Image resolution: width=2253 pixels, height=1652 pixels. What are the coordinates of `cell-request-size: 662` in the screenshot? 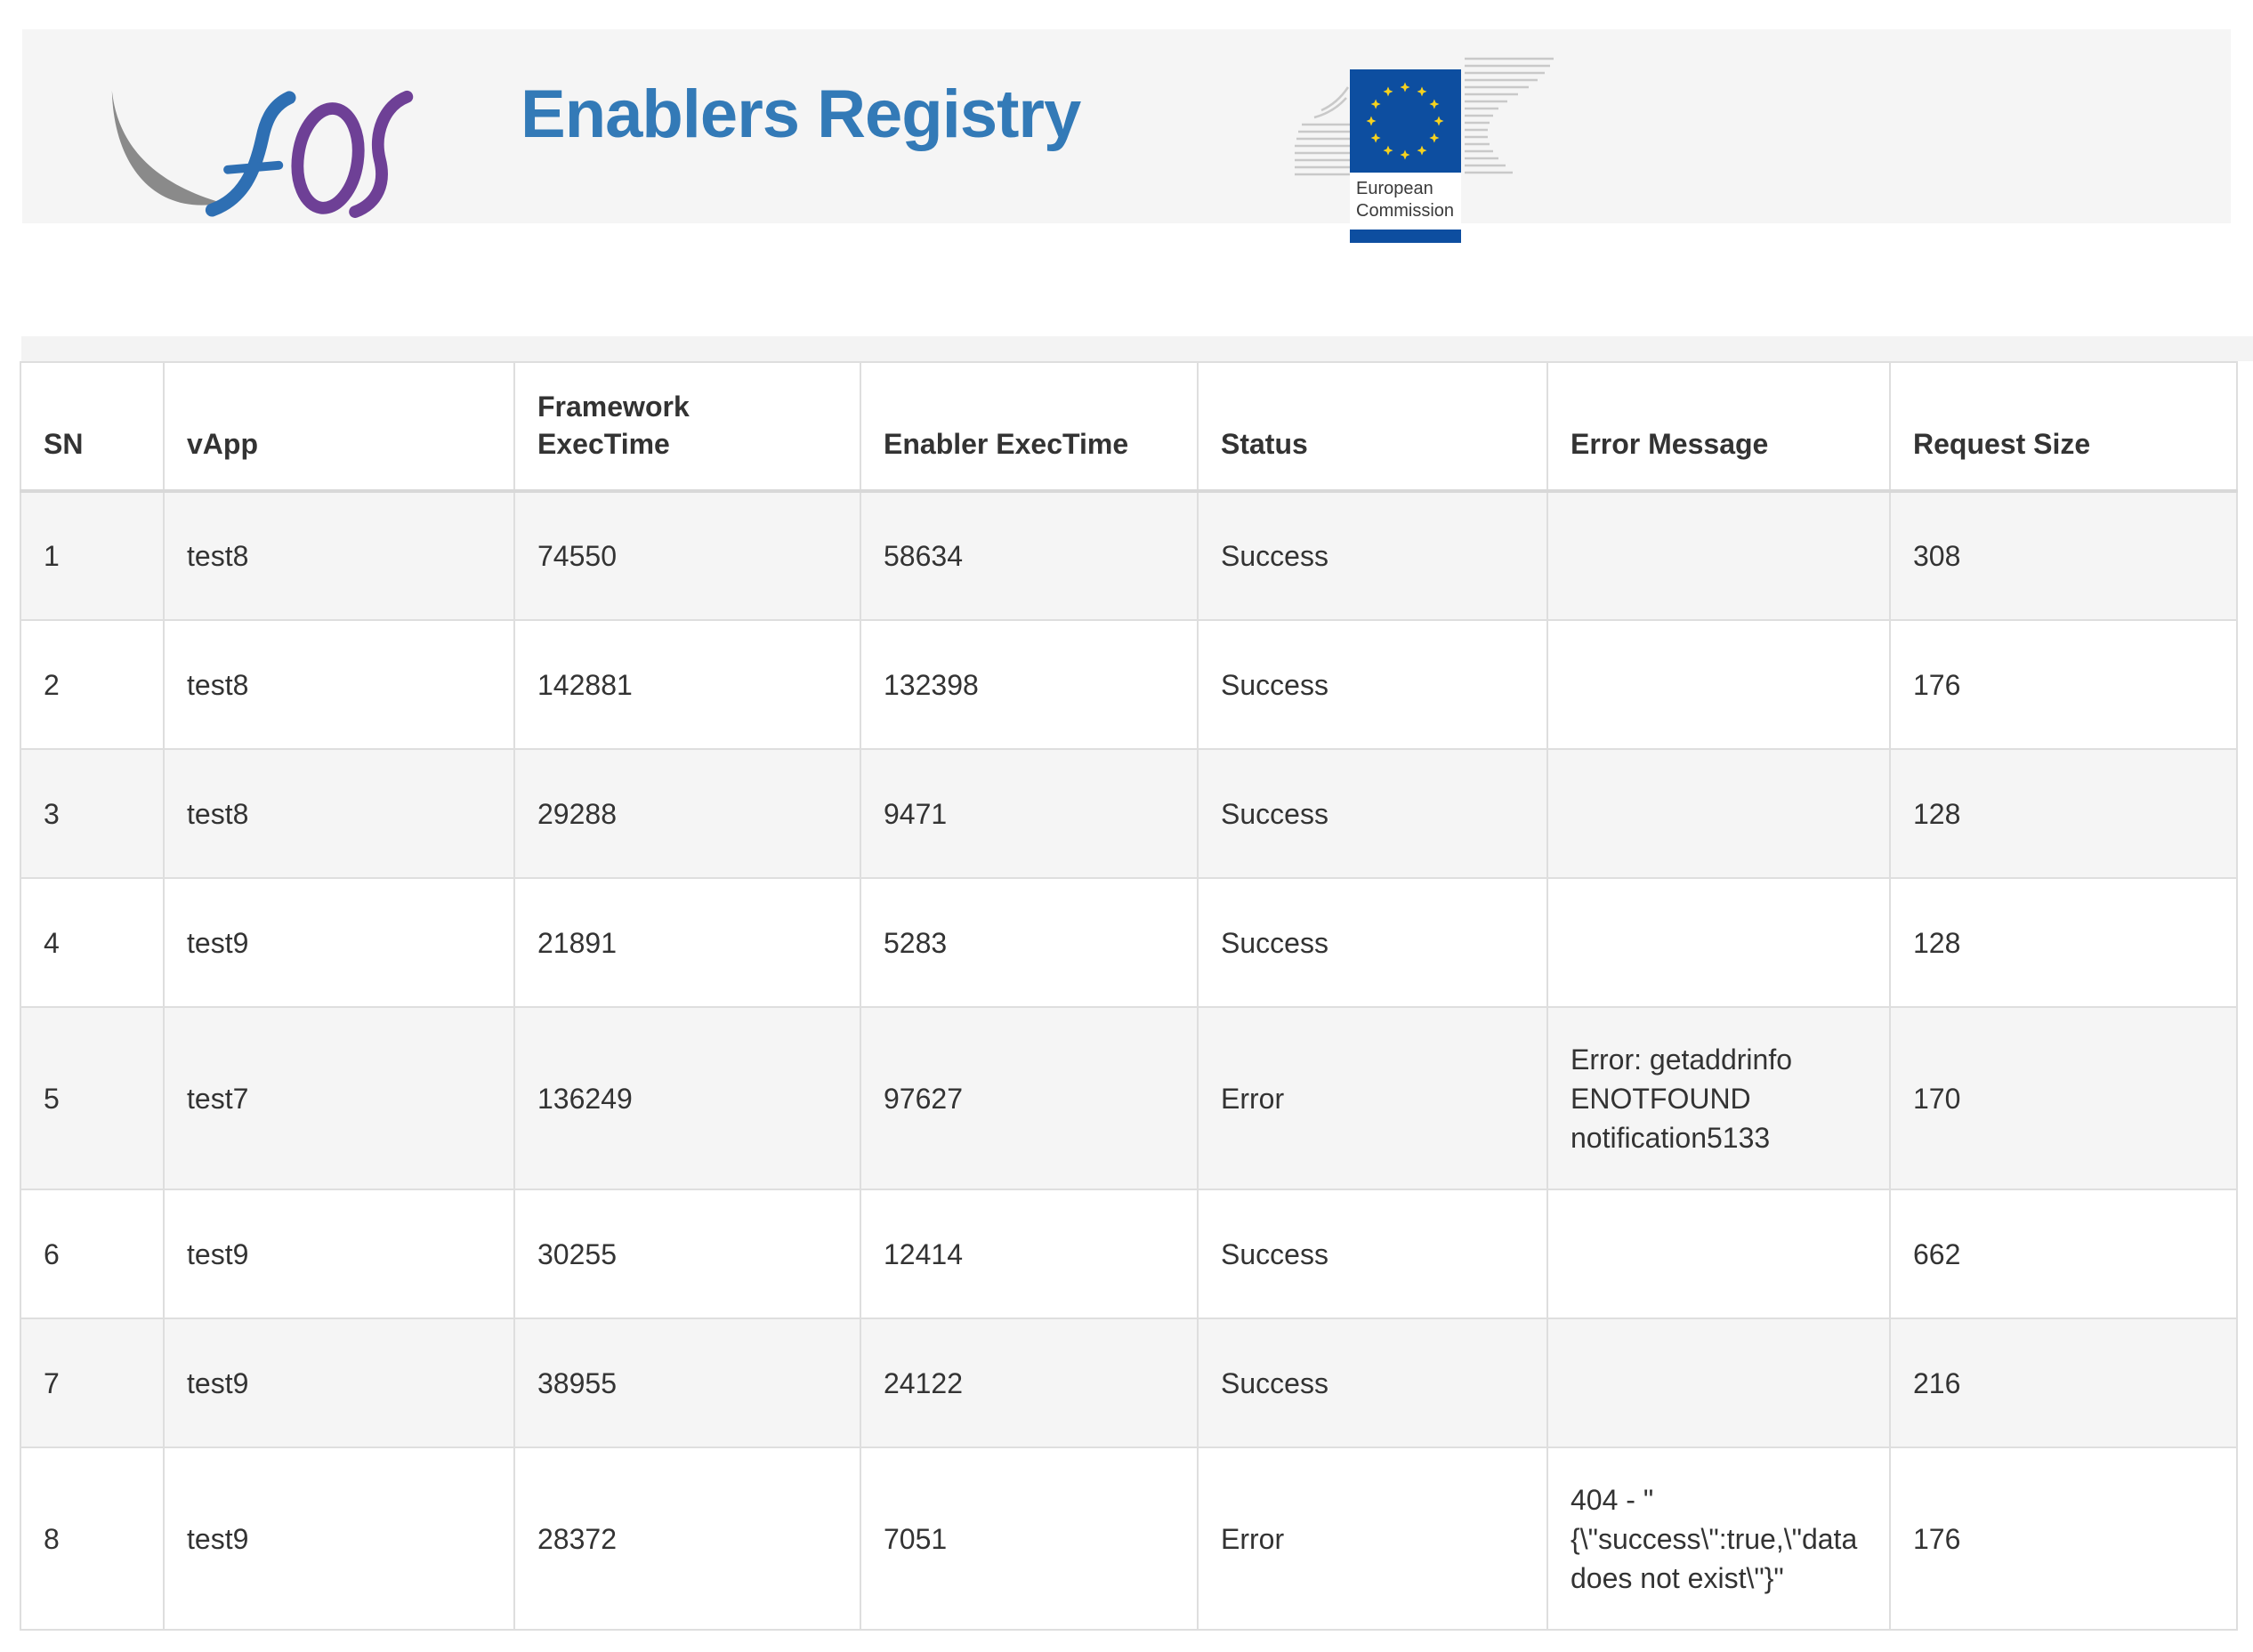 It's located at (2063, 1254).